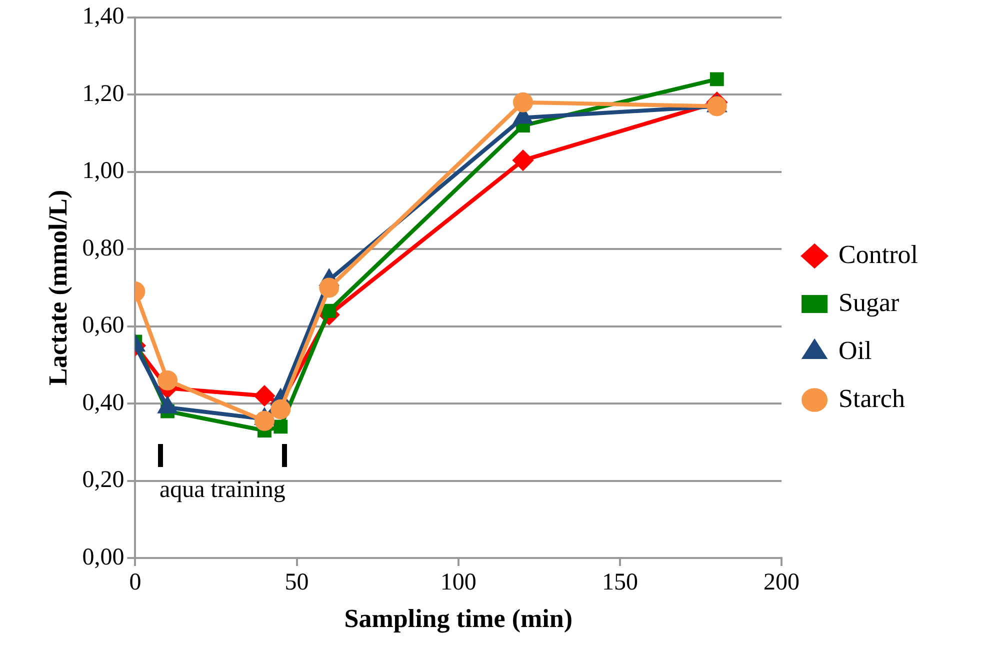  I want to click on legend-label: Control, so click(878, 254).